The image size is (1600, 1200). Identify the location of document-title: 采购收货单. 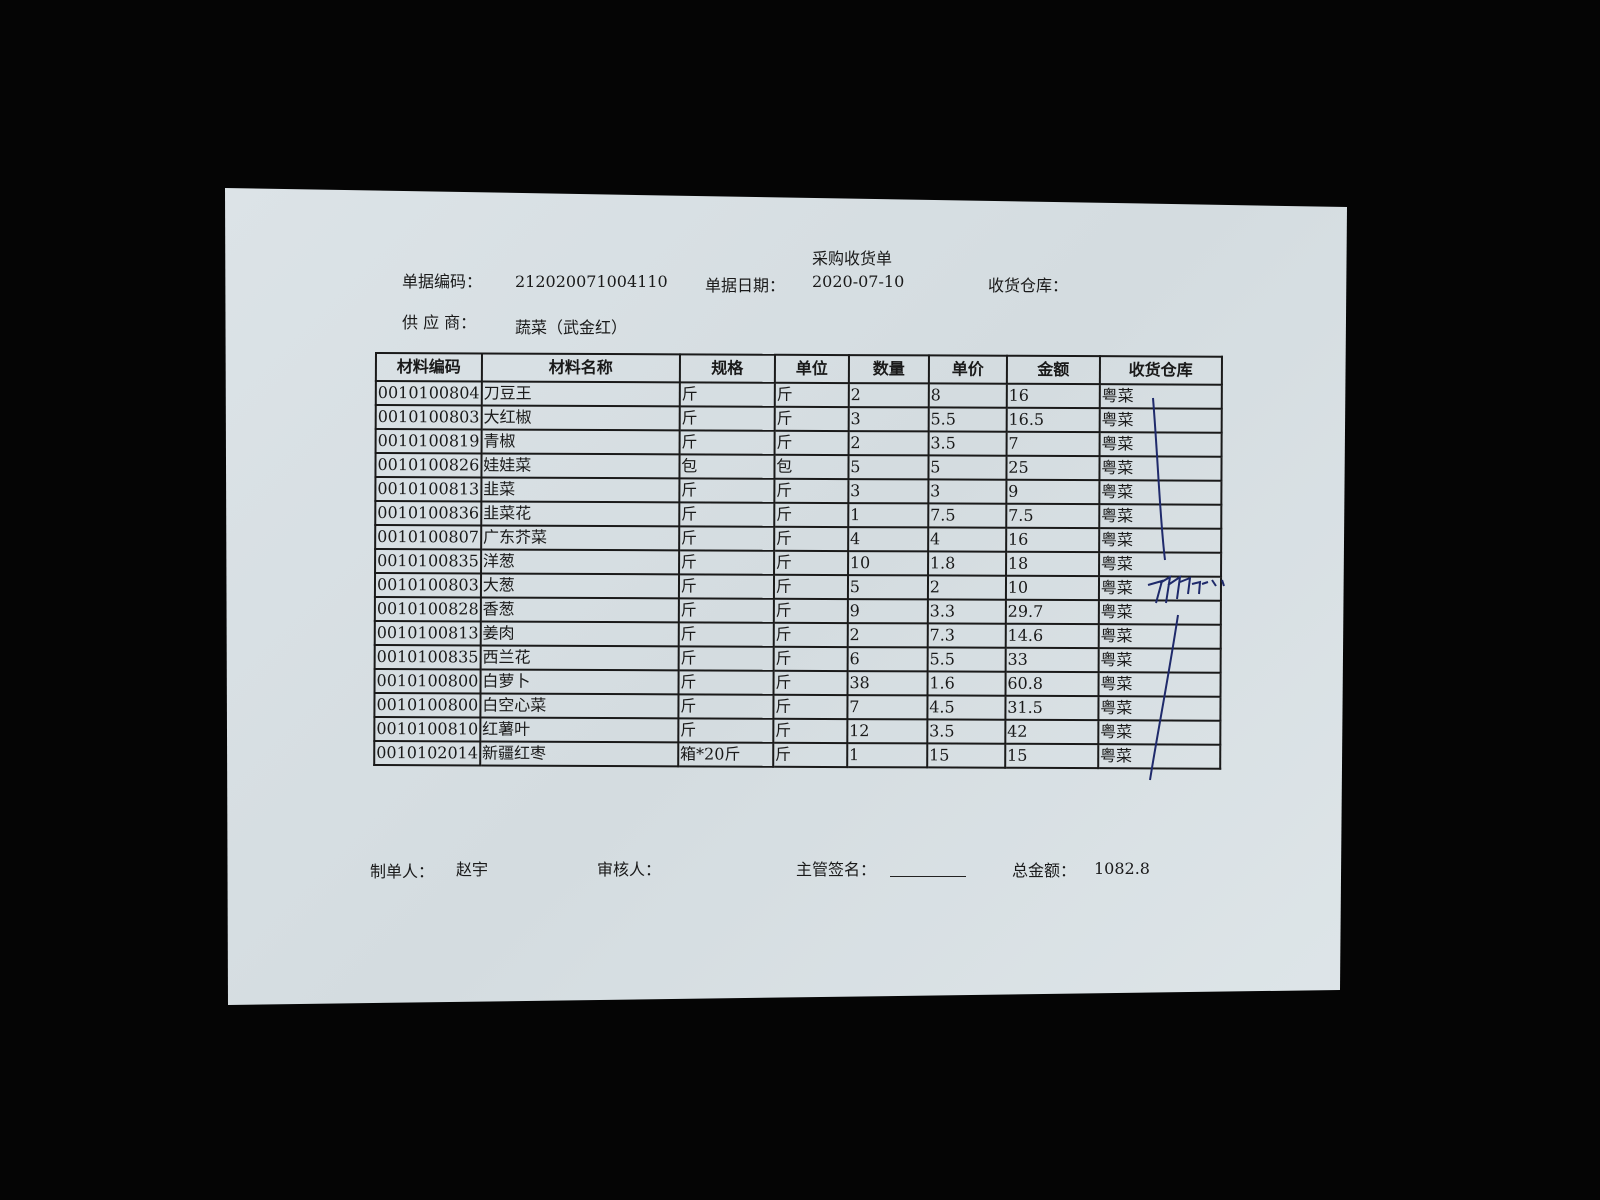
(852, 258).